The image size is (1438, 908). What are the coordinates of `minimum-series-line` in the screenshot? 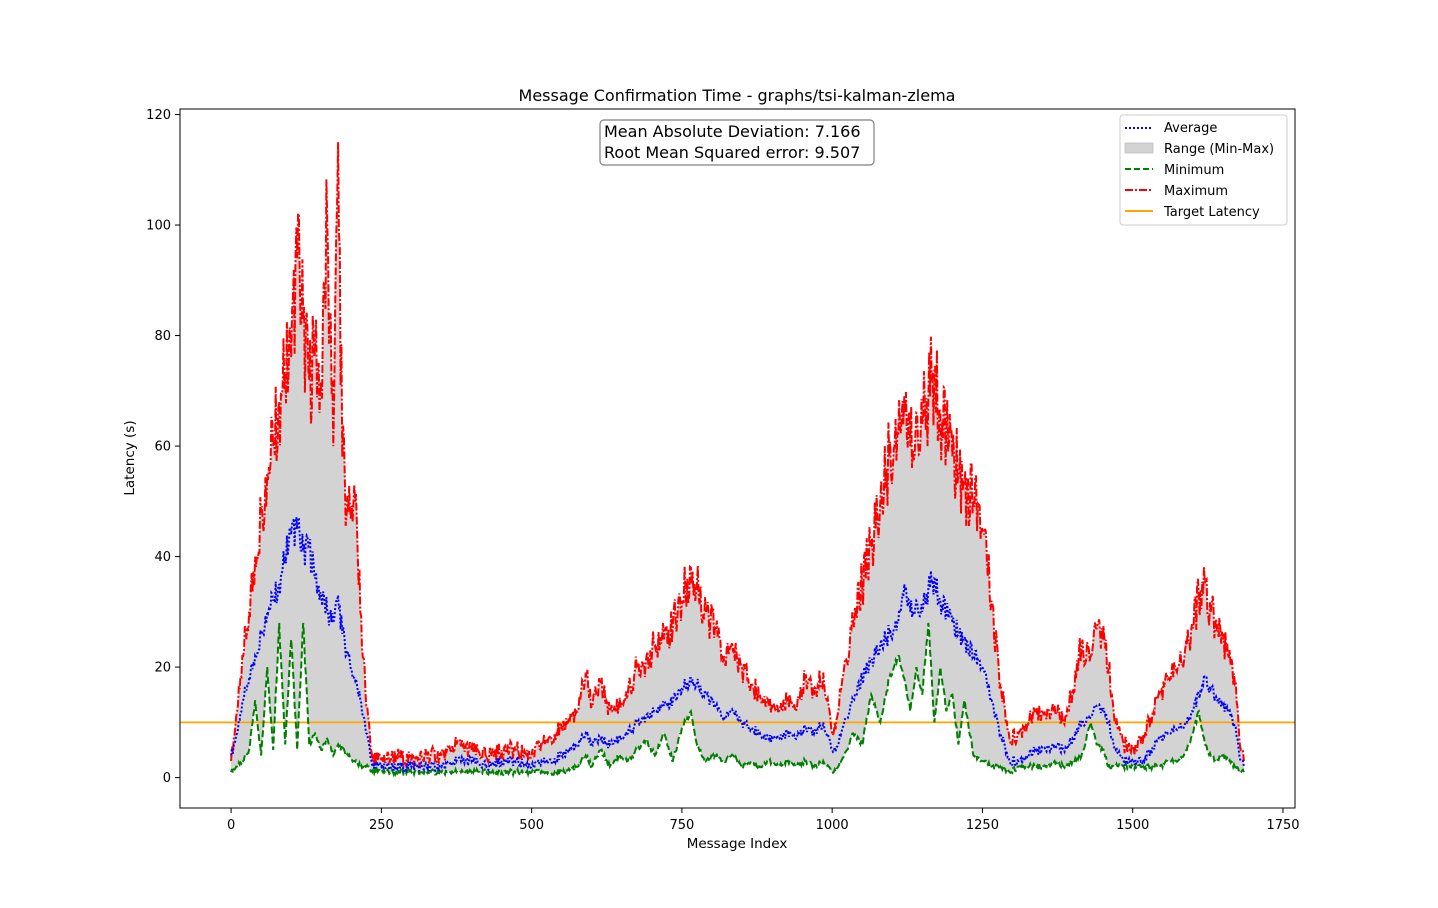 It's located at (737, 700).